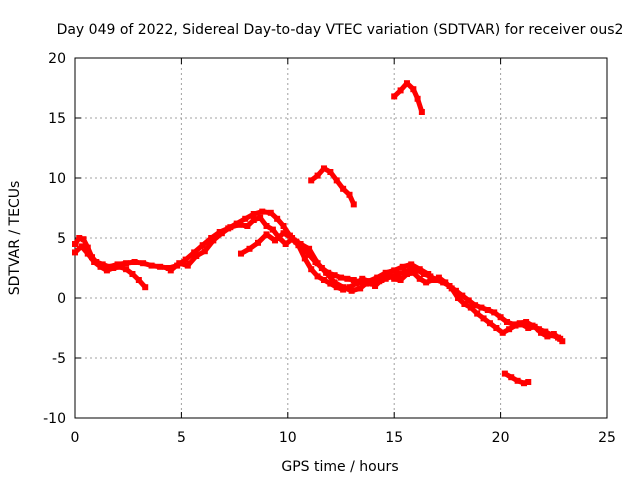  I want to click on x-tick-label: 25, so click(607, 438).